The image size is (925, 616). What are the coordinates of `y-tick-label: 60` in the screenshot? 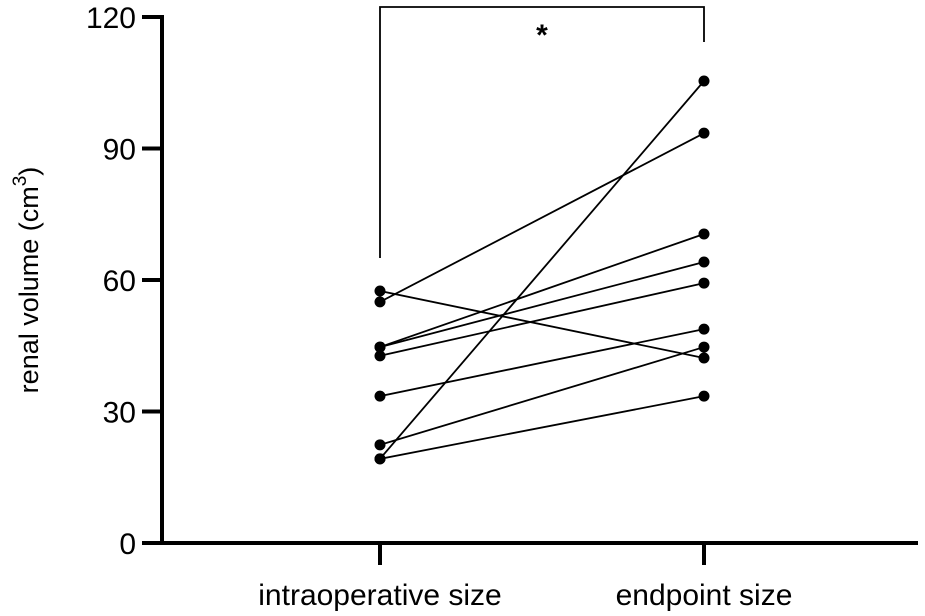 It's located at (119, 281).